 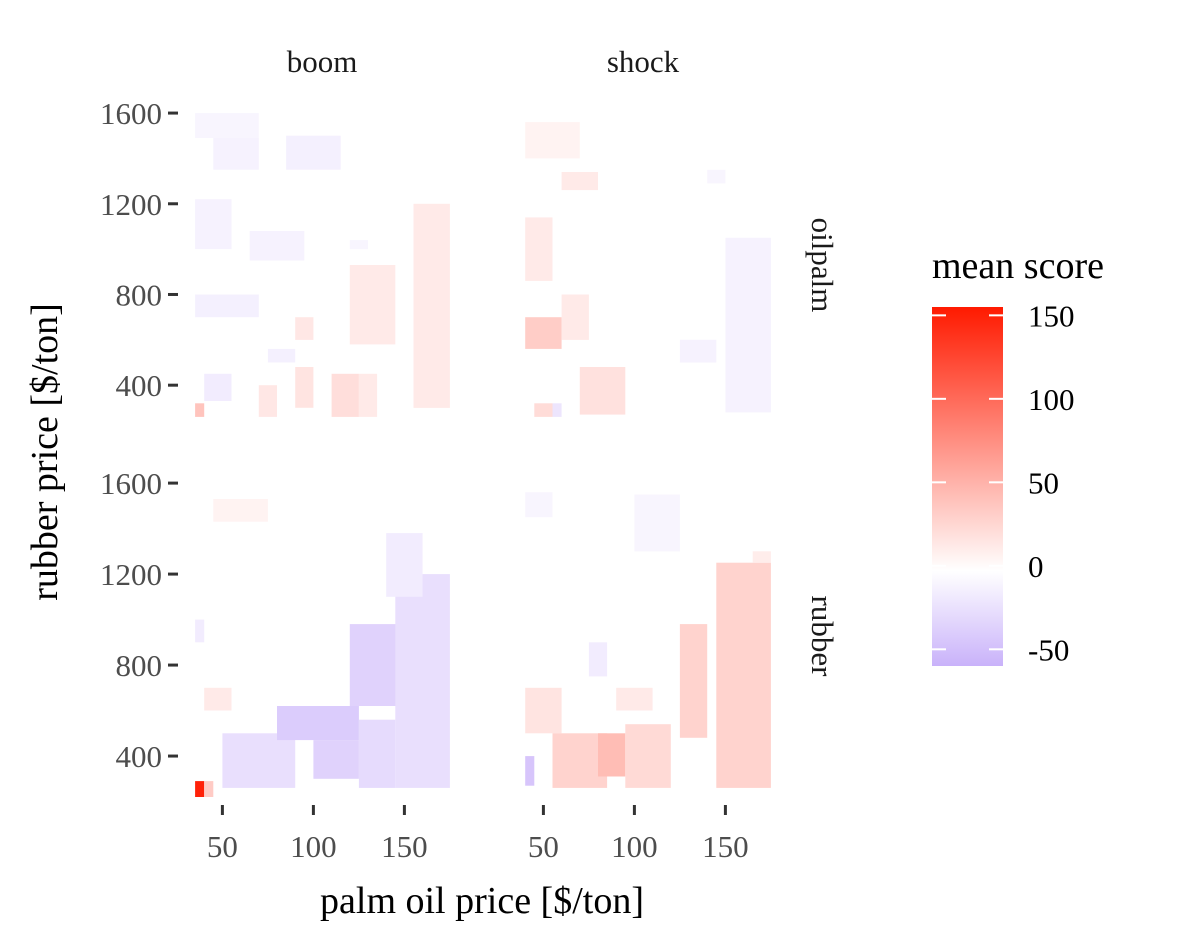 What do you see at coordinates (1043, 482) in the screenshot?
I see `legend-break-label: 50` at bounding box center [1043, 482].